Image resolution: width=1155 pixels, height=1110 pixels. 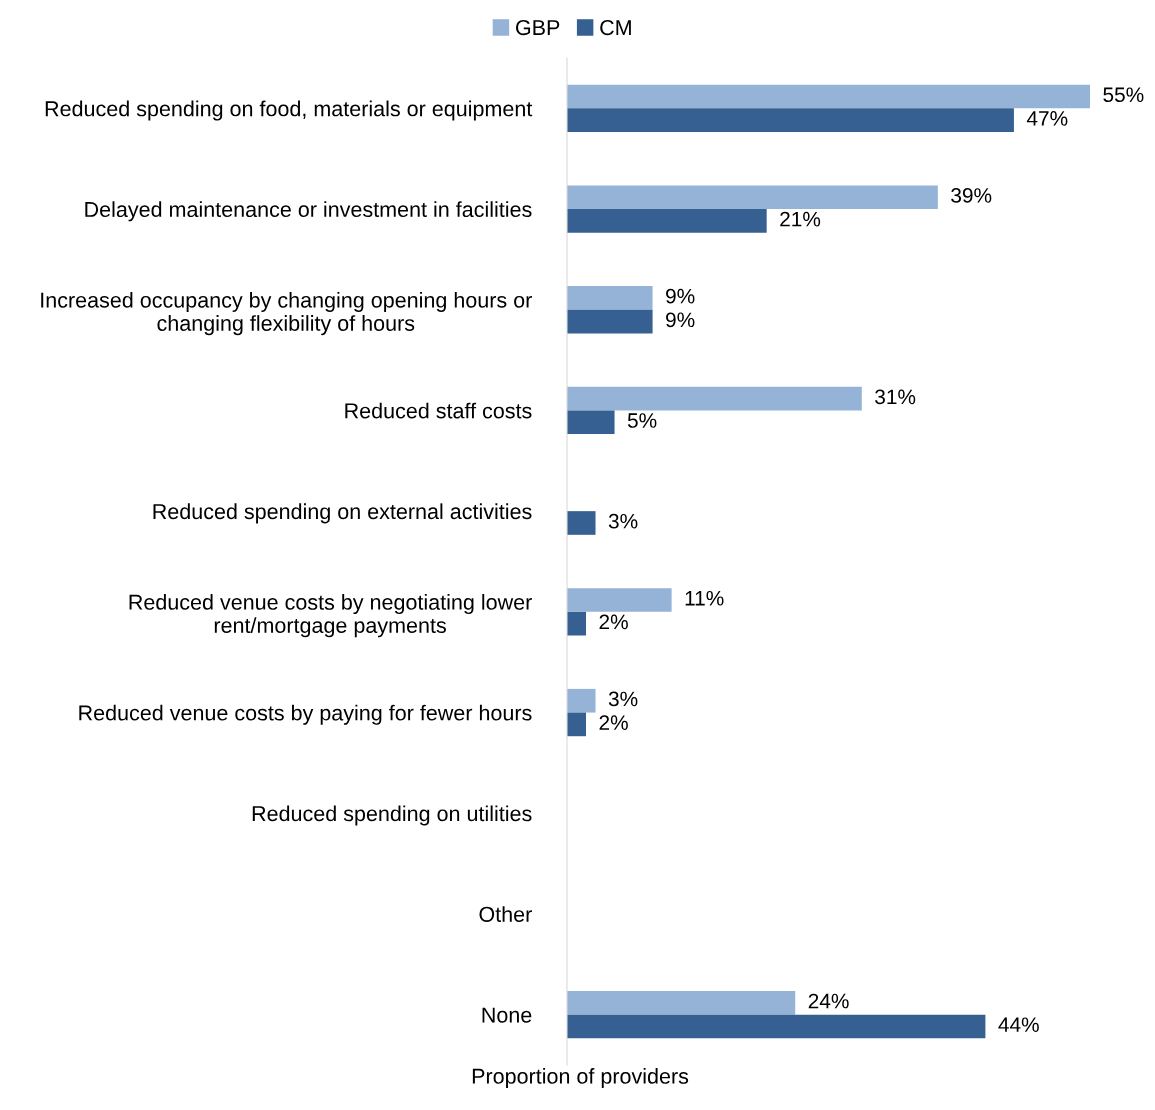 I want to click on data-label: 44%, so click(x=1018, y=1024).